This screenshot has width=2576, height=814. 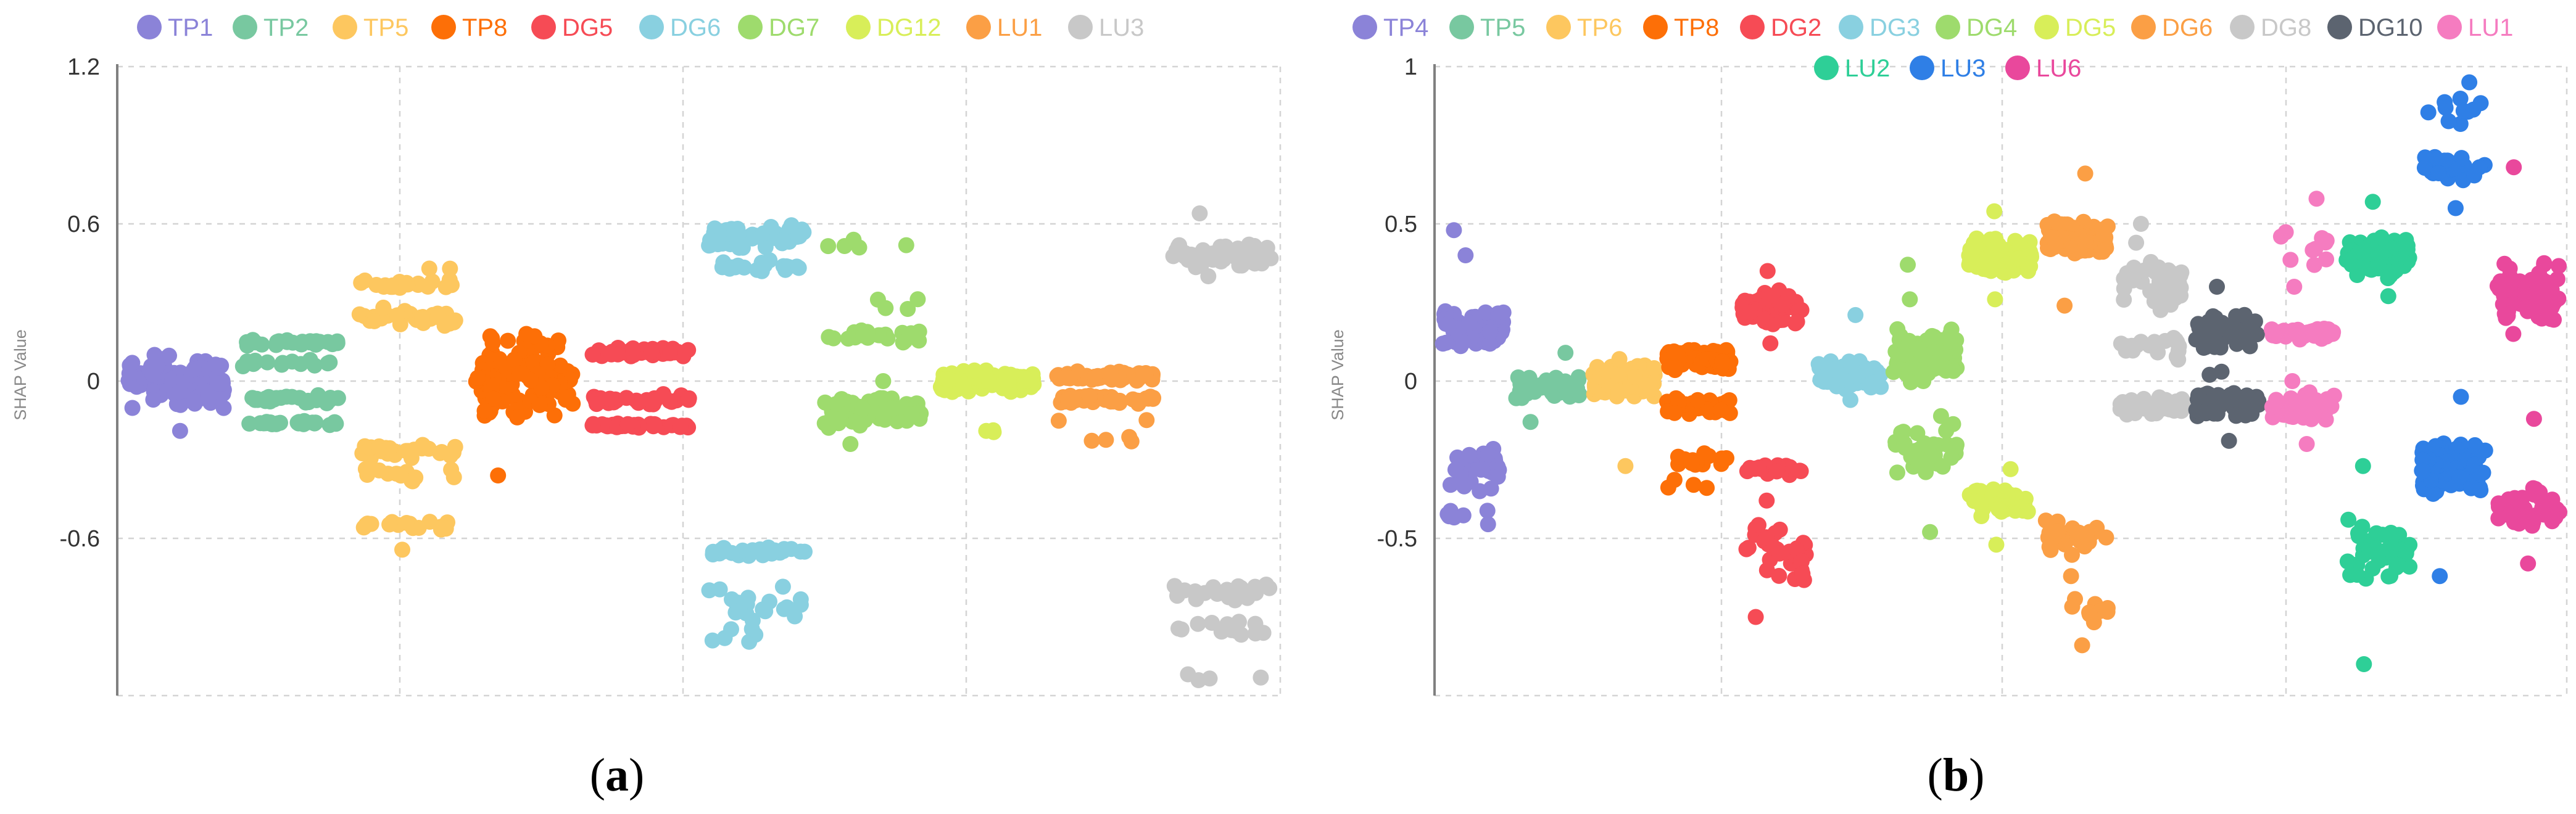 What do you see at coordinates (1879, 28) in the screenshot?
I see `legend-item-DG3: DG3` at bounding box center [1879, 28].